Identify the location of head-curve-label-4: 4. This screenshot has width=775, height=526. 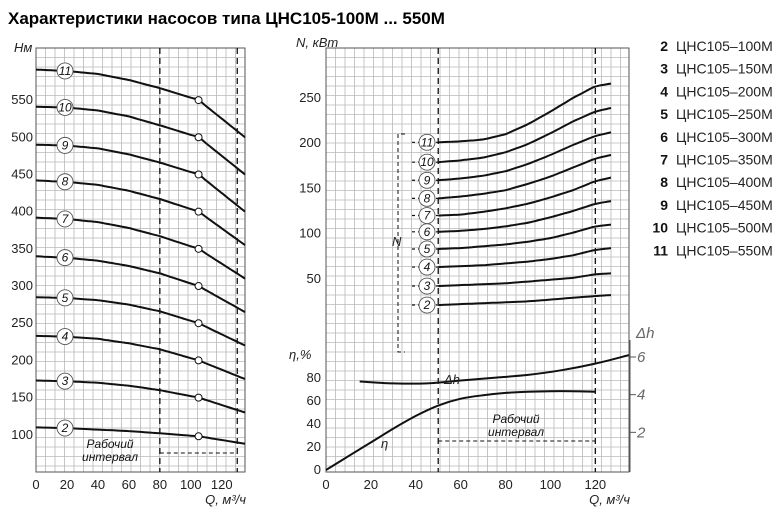
(65, 337).